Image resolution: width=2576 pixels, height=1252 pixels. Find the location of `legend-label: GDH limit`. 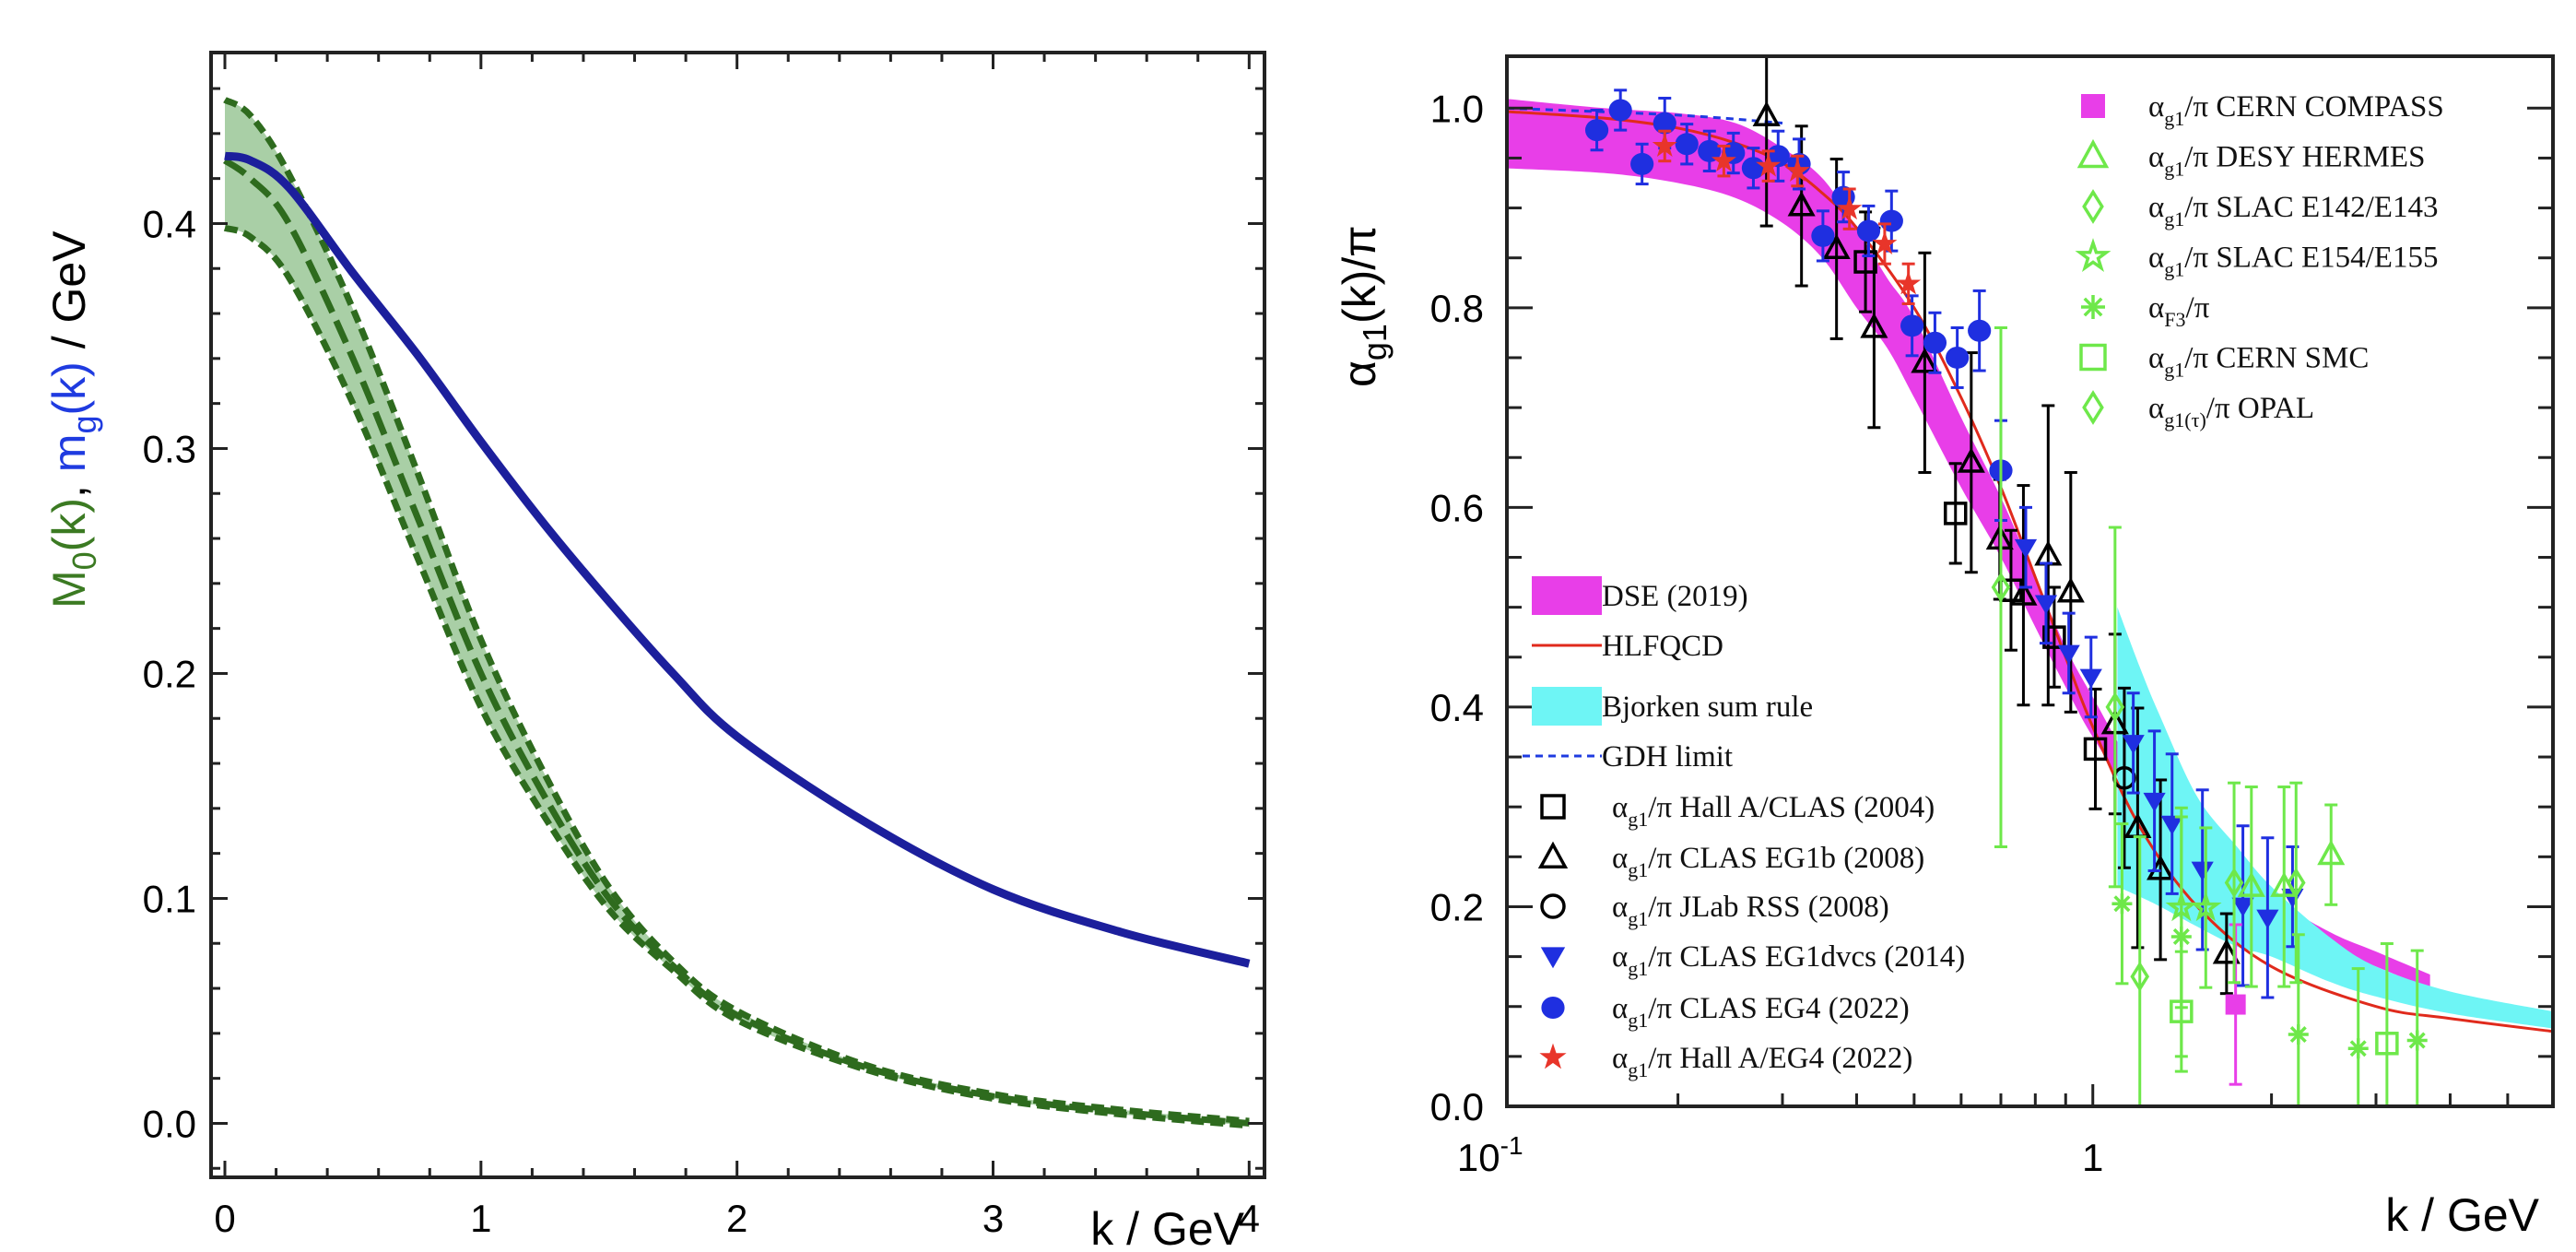

legend-label: GDH limit is located at coordinates (1667, 757).